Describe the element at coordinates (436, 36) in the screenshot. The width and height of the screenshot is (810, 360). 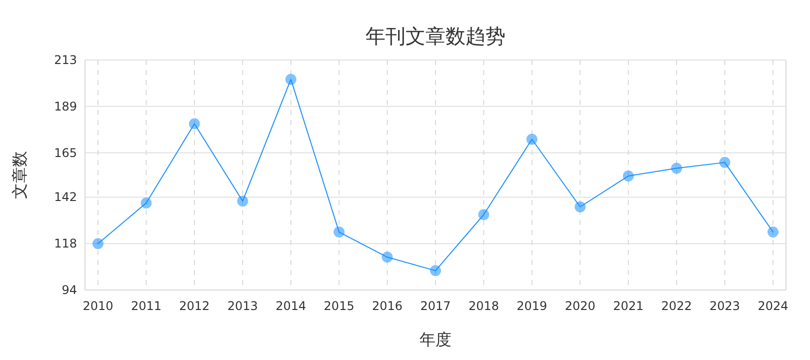
I see `chart-title: 年刊文章数趋势` at that location.